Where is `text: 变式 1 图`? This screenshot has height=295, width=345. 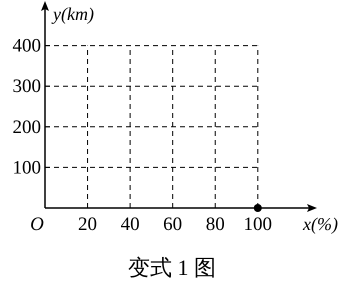
text: 变式 1 图 is located at coordinates (172, 267).